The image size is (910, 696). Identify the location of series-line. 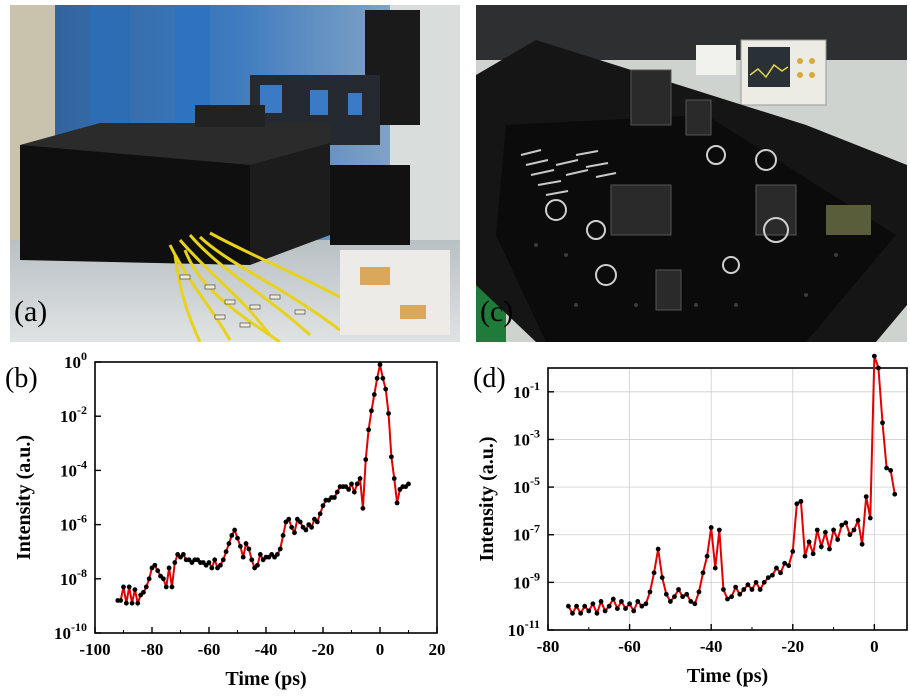
(731, 486).